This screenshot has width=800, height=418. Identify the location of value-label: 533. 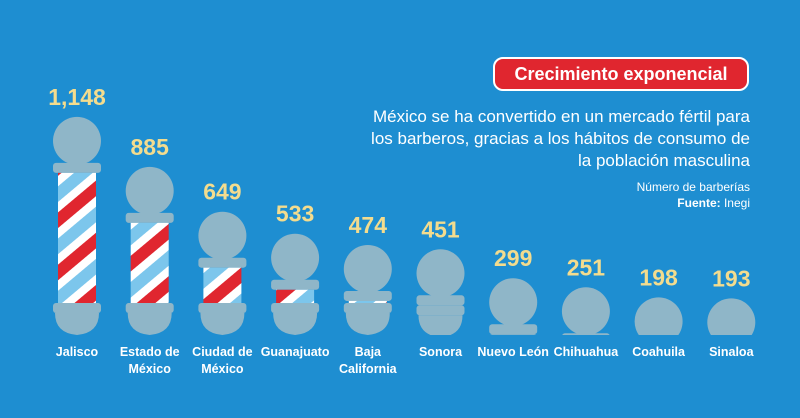
(295, 214).